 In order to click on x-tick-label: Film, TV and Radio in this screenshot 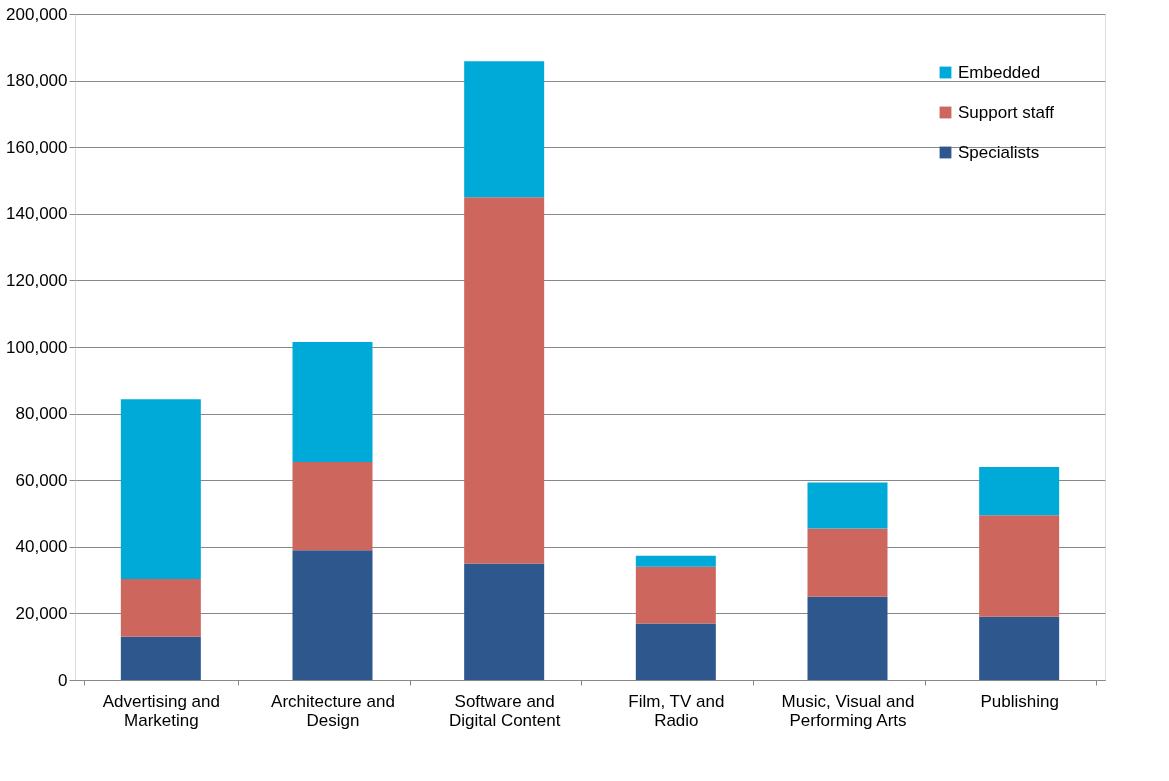, I will do `click(676, 710)`.